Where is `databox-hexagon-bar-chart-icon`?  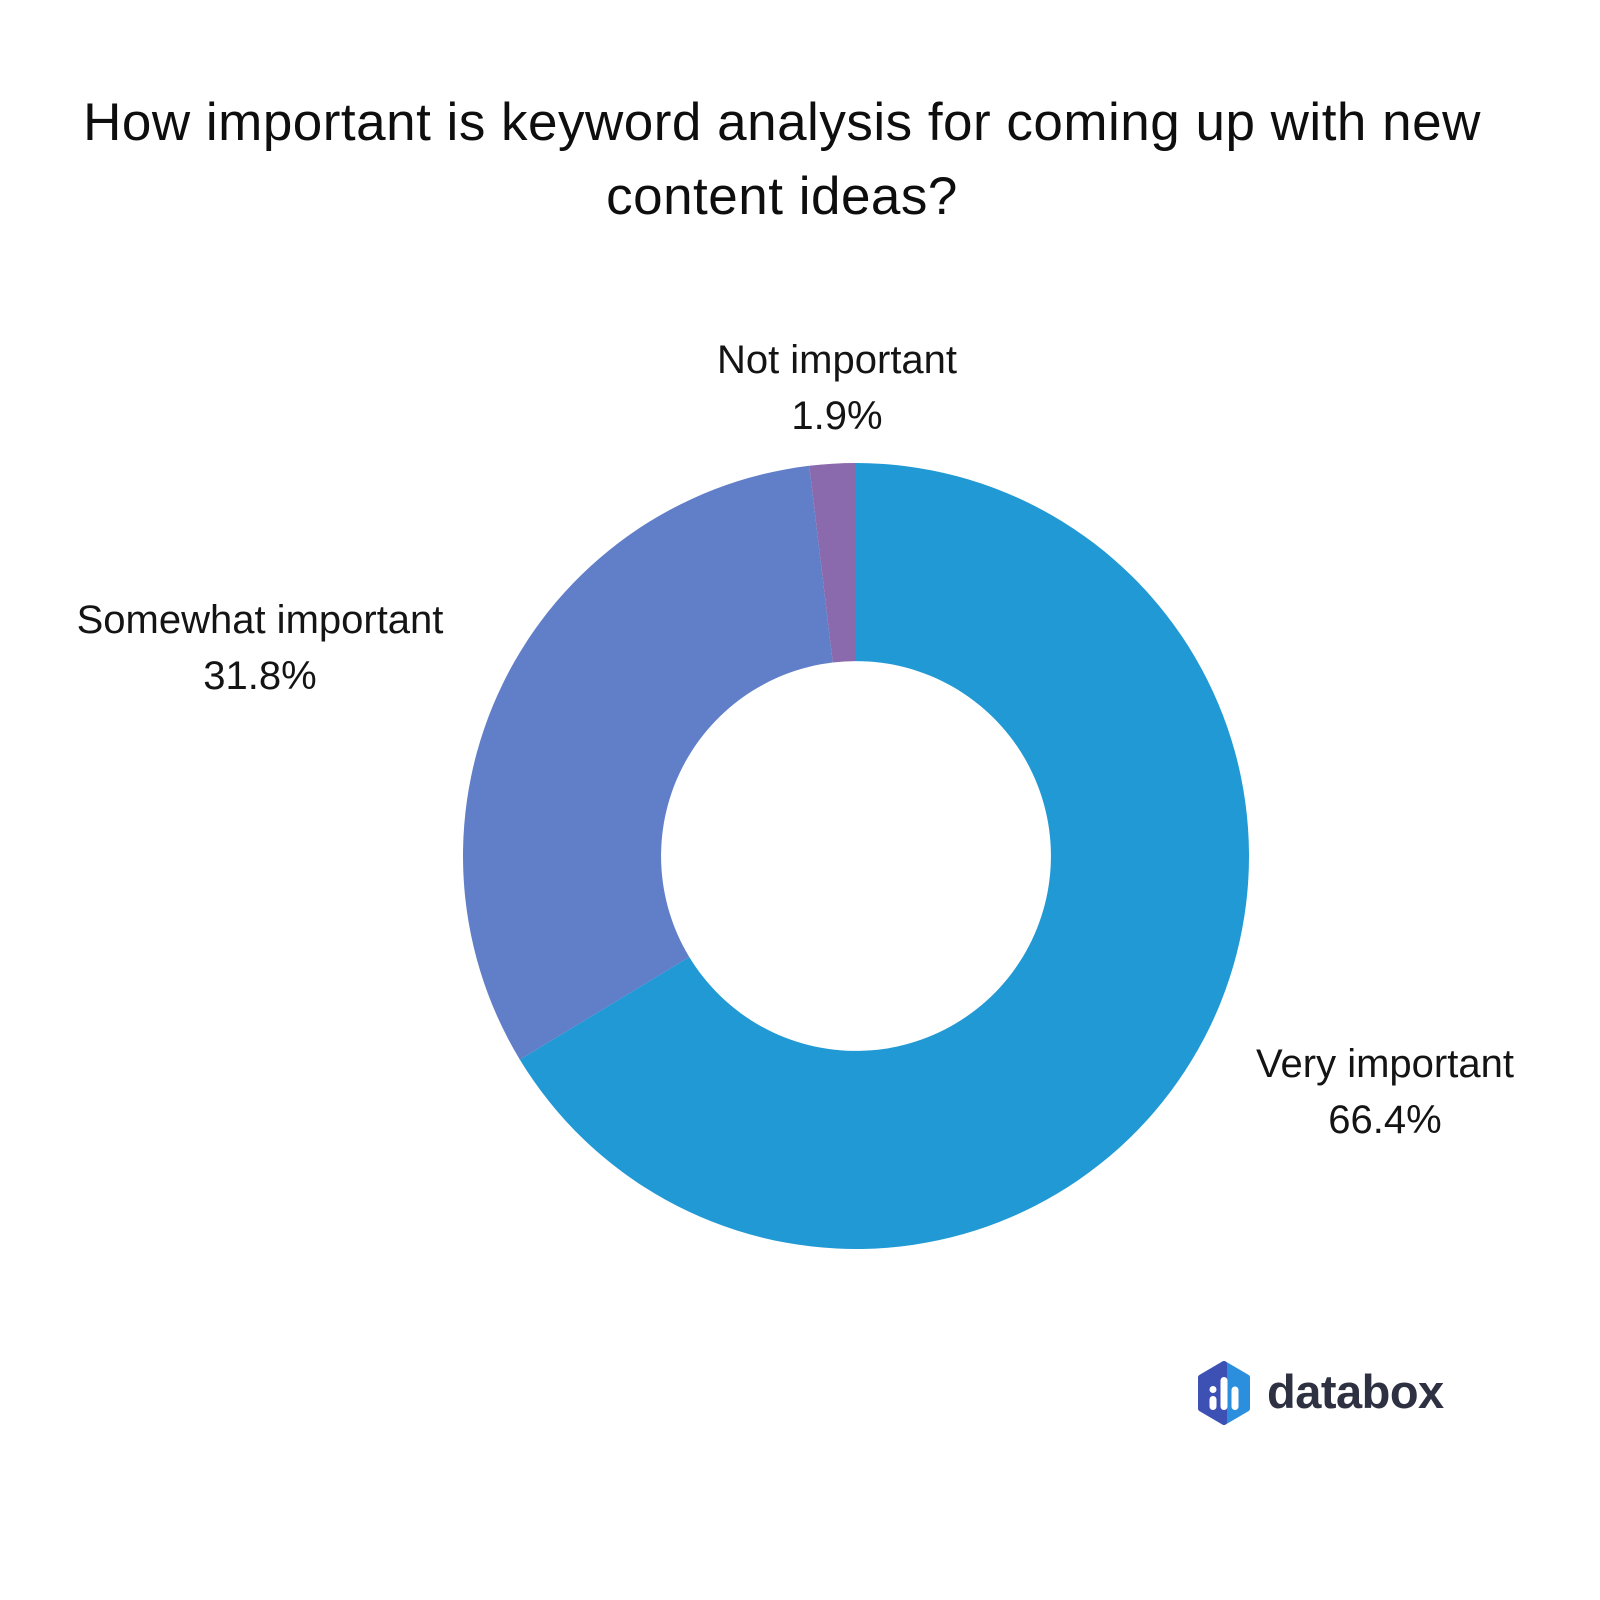
databox-hexagon-bar-chart-icon is located at coordinates (1224, 1393).